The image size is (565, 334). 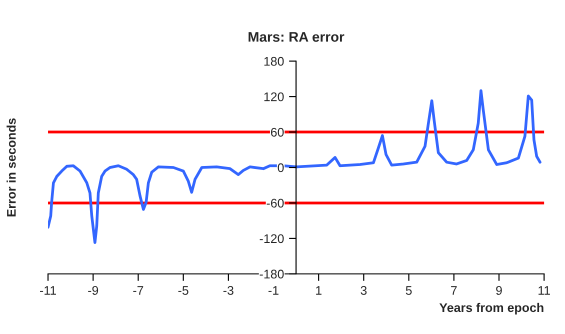 I want to click on y-tick-label: 180, so click(x=274, y=61).